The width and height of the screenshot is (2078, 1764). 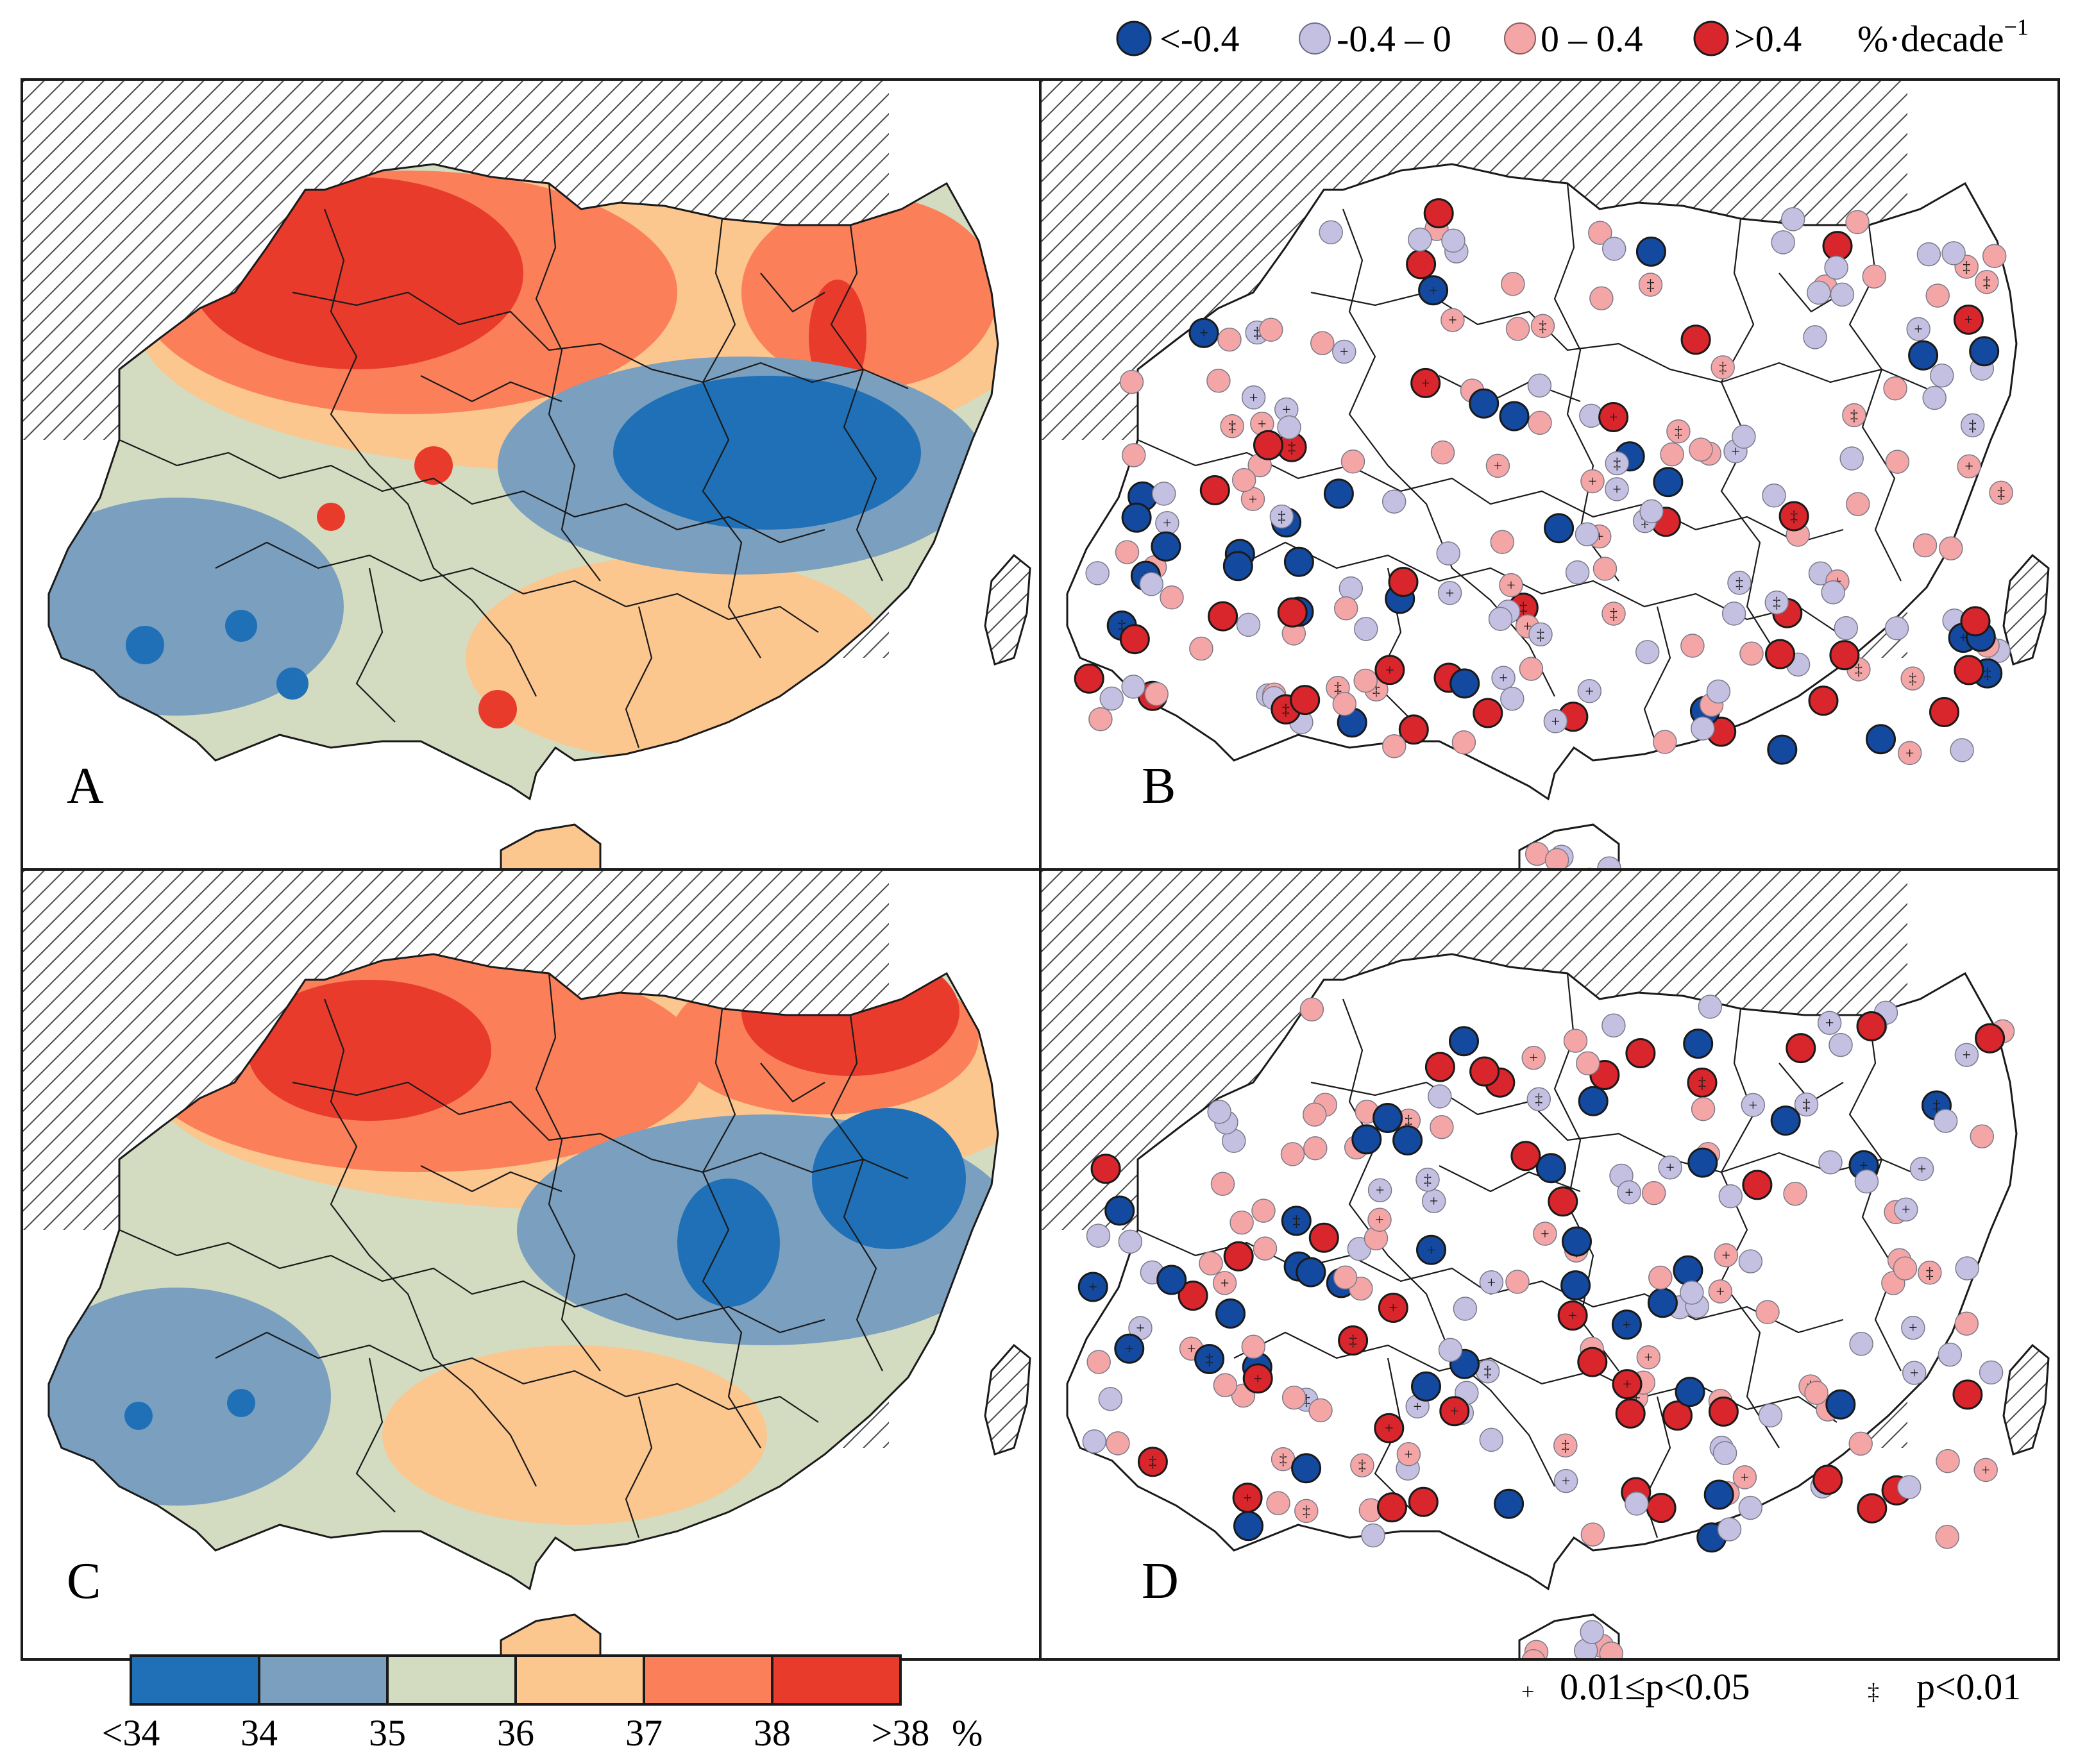 What do you see at coordinates (1394, 39) in the screenshot?
I see `legend-label-neg-weak: -0.4 – 0` at bounding box center [1394, 39].